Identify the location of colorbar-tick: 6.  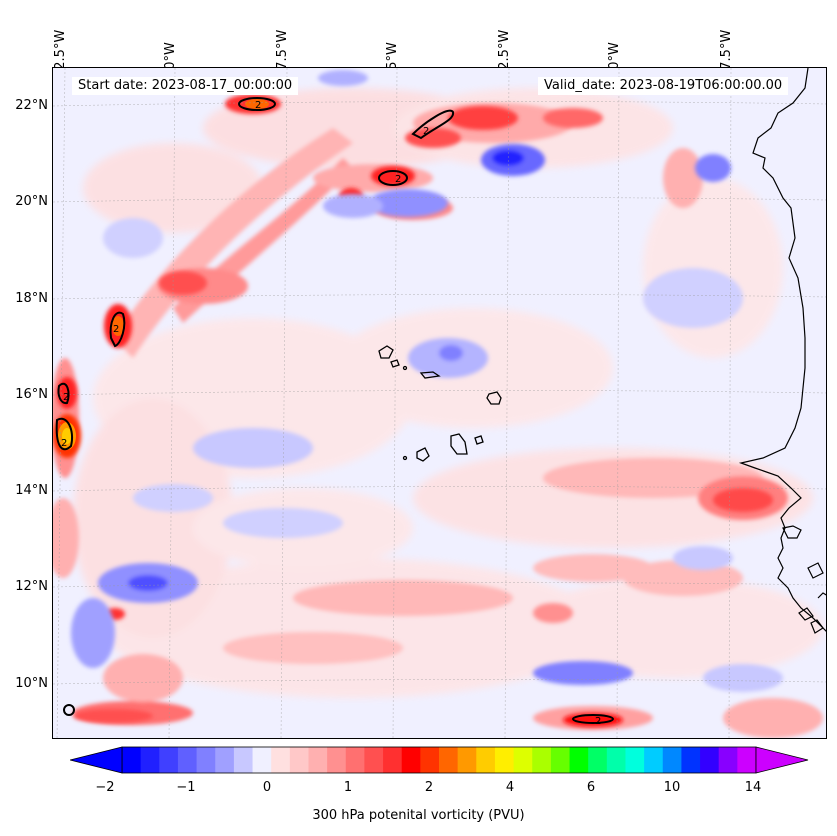
(591, 787).